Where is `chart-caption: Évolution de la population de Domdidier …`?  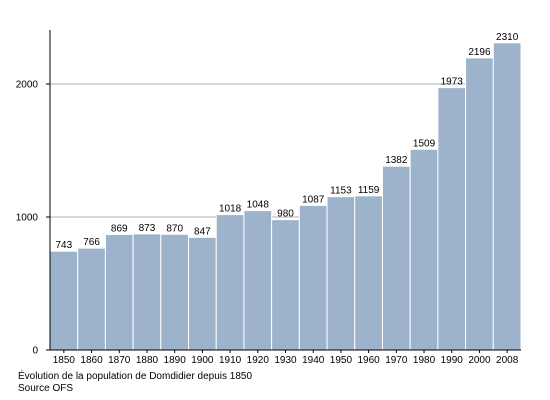
chart-caption: Évolution de la population de Domdidier … is located at coordinates (135, 376).